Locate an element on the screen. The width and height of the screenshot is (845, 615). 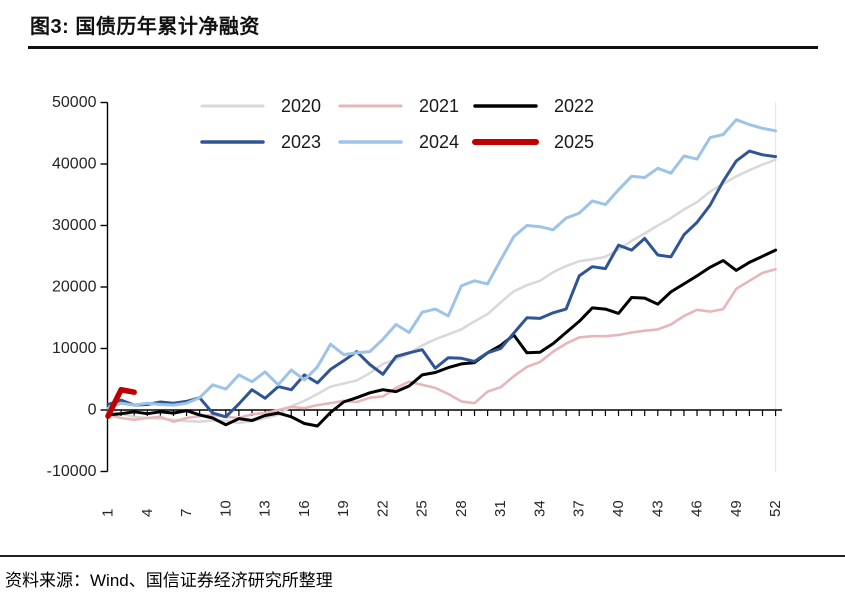
x-tick-label: 4 is located at coordinates (147, 513).